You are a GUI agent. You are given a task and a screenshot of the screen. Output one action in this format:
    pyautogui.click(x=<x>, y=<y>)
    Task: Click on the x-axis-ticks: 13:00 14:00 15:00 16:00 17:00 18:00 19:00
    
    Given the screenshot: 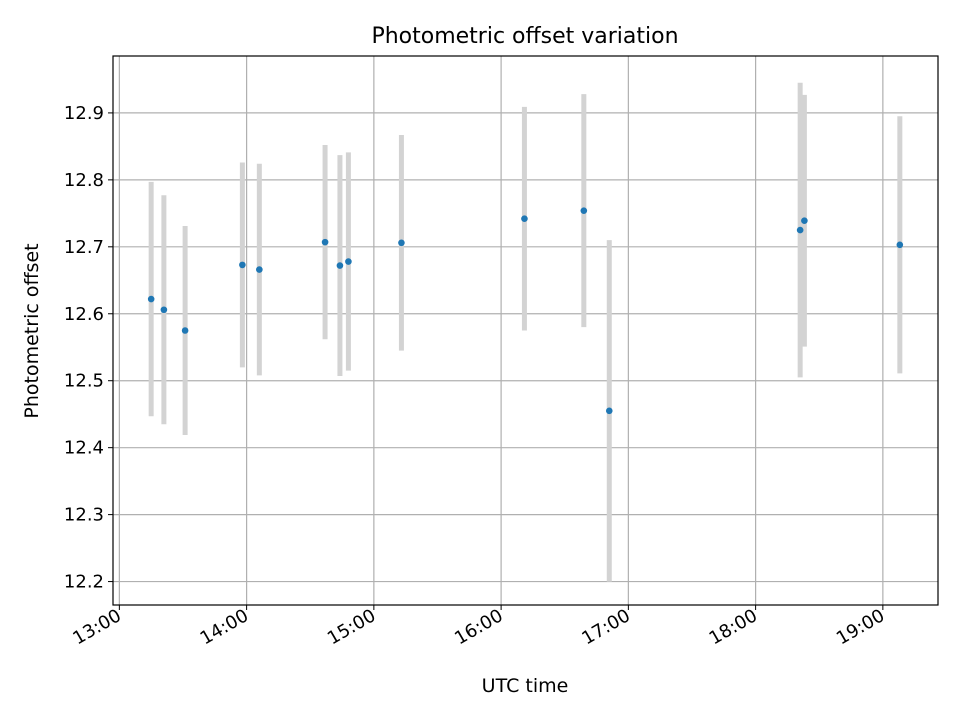 What is the action you would take?
    pyautogui.click(x=478, y=627)
    